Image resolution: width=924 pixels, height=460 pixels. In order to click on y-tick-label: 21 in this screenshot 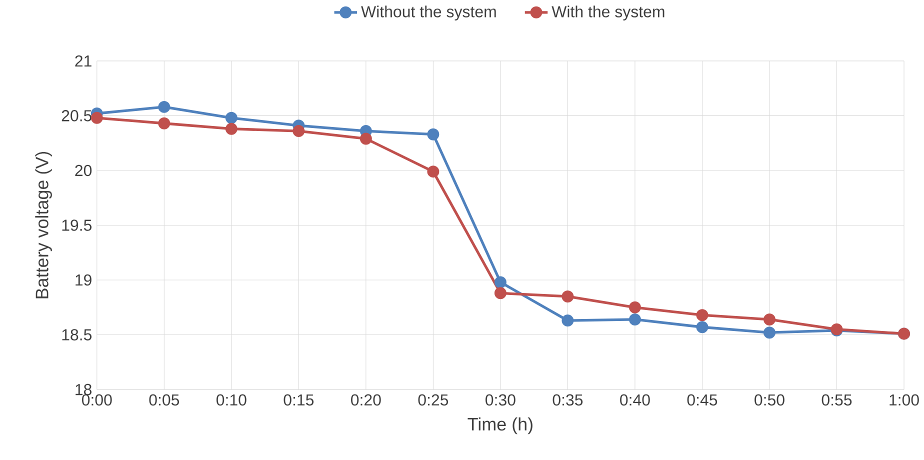, I will do `click(83, 60)`.